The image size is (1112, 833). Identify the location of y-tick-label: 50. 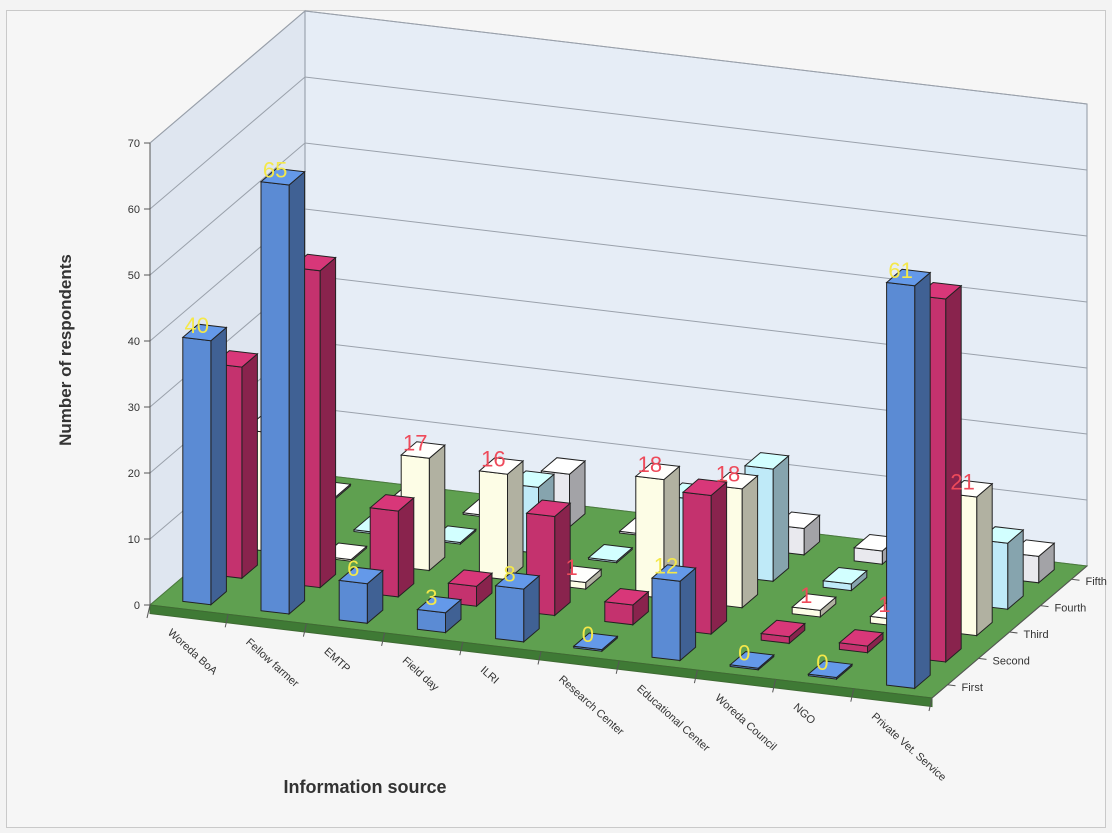
(134, 276).